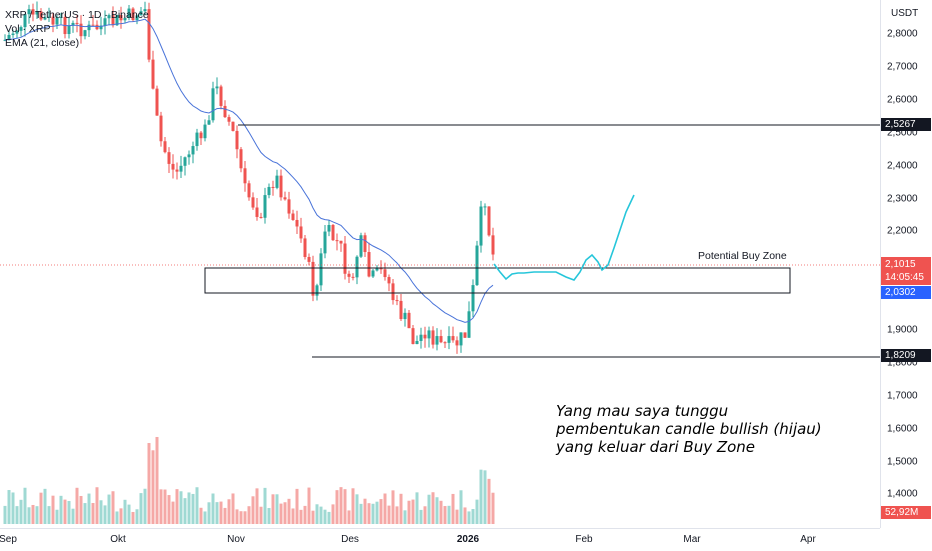 The image size is (932, 551). What do you see at coordinates (42, 43) in the screenshot?
I see `legend-ema: EMA (21, close)` at bounding box center [42, 43].